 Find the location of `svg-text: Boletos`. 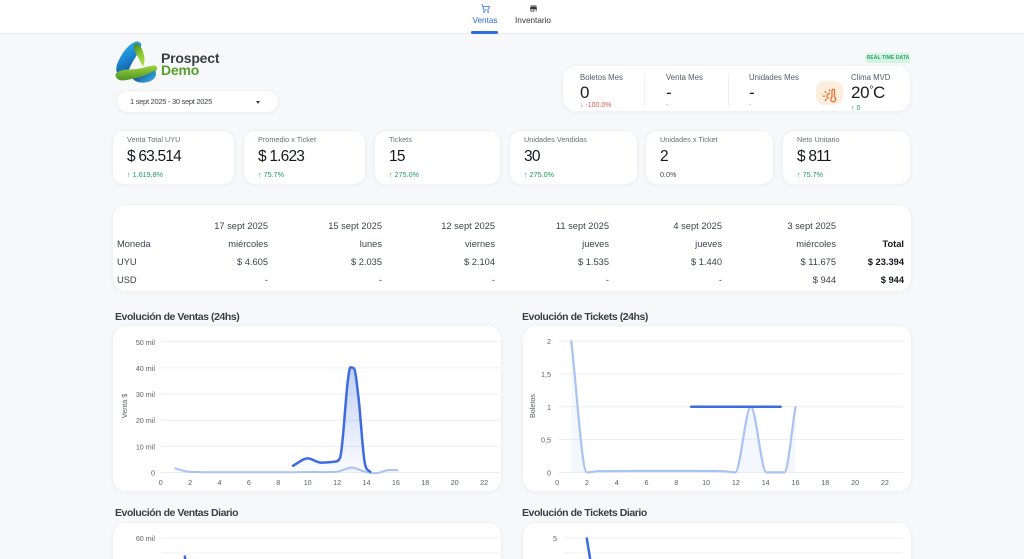

svg-text: Boletos is located at coordinates (532, 406).